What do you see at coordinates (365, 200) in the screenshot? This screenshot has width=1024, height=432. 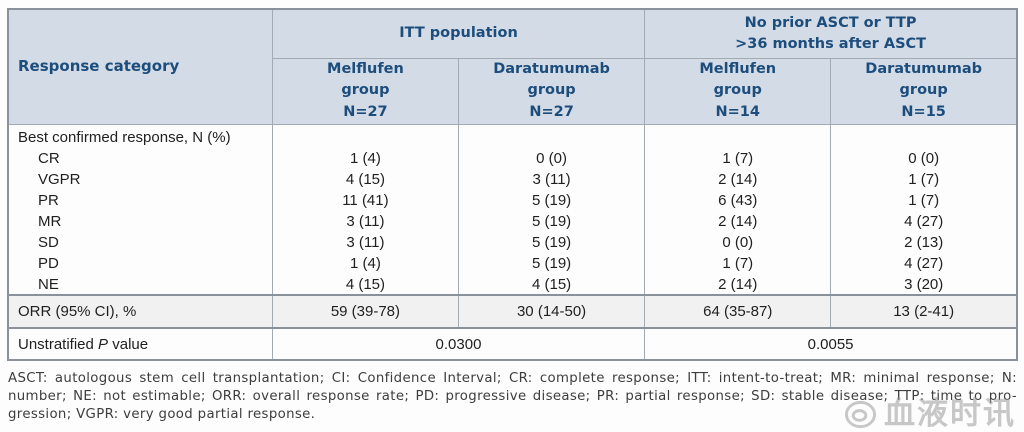 I see `value-cell: 11 (41)` at bounding box center [365, 200].